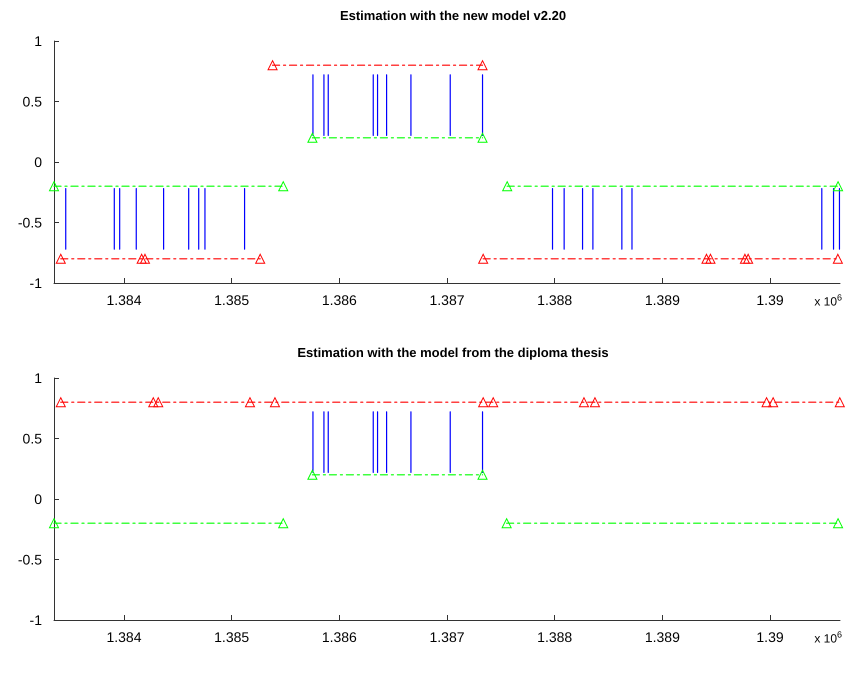 This screenshot has height=675, width=847. What do you see at coordinates (453, 352) in the screenshot?
I see `chart-title: Estimation with the model from the diploma thesis` at bounding box center [453, 352].